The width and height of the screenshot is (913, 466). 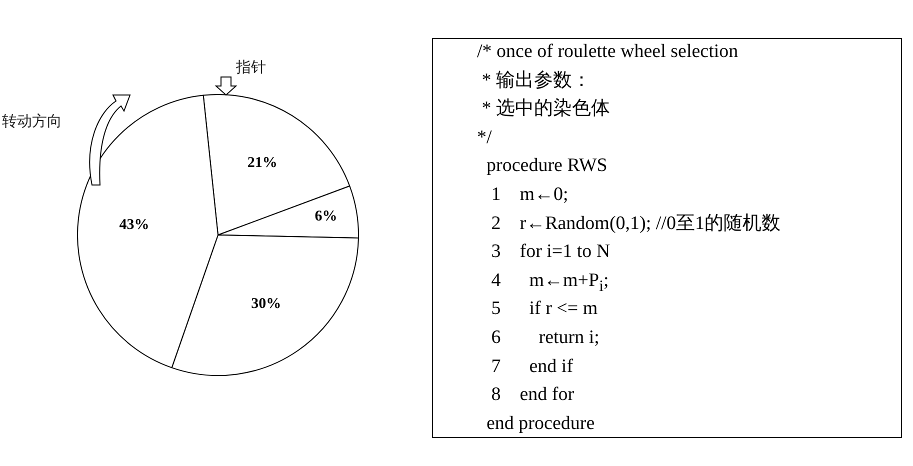 What do you see at coordinates (540, 423) in the screenshot?
I see `text: end procedure` at bounding box center [540, 423].